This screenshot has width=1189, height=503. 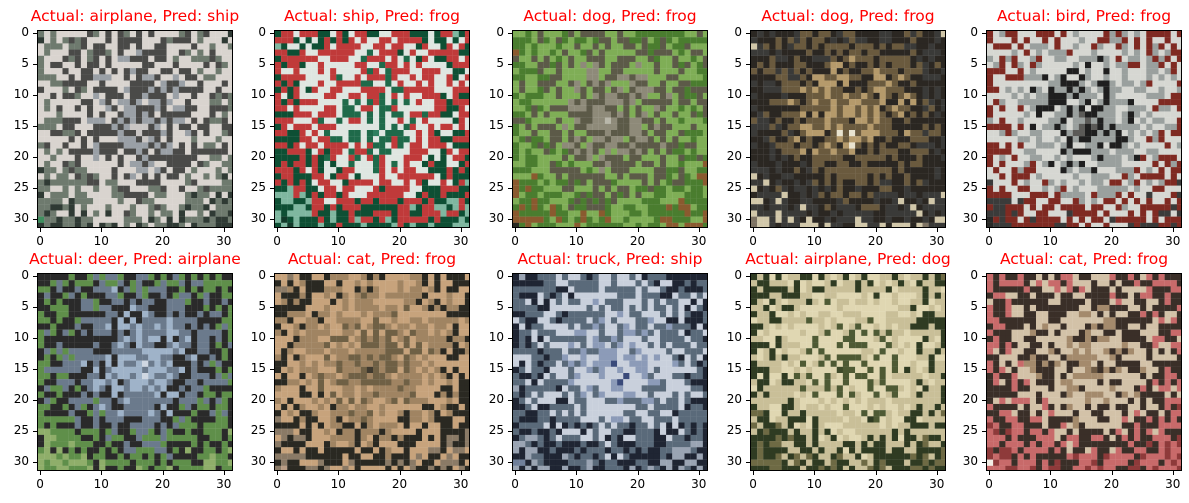 I want to click on ship-thumbnail, so click(x=372, y=129).